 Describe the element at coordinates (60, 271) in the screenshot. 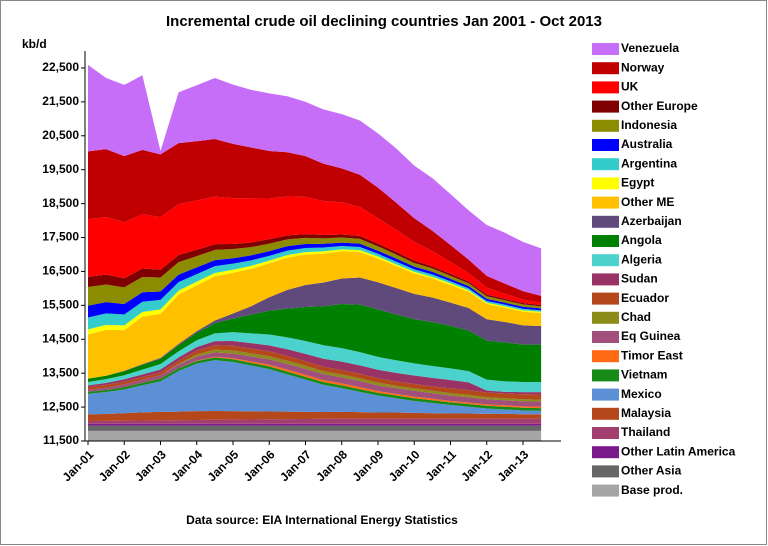

I see `y-tick-label: 16,500` at that location.